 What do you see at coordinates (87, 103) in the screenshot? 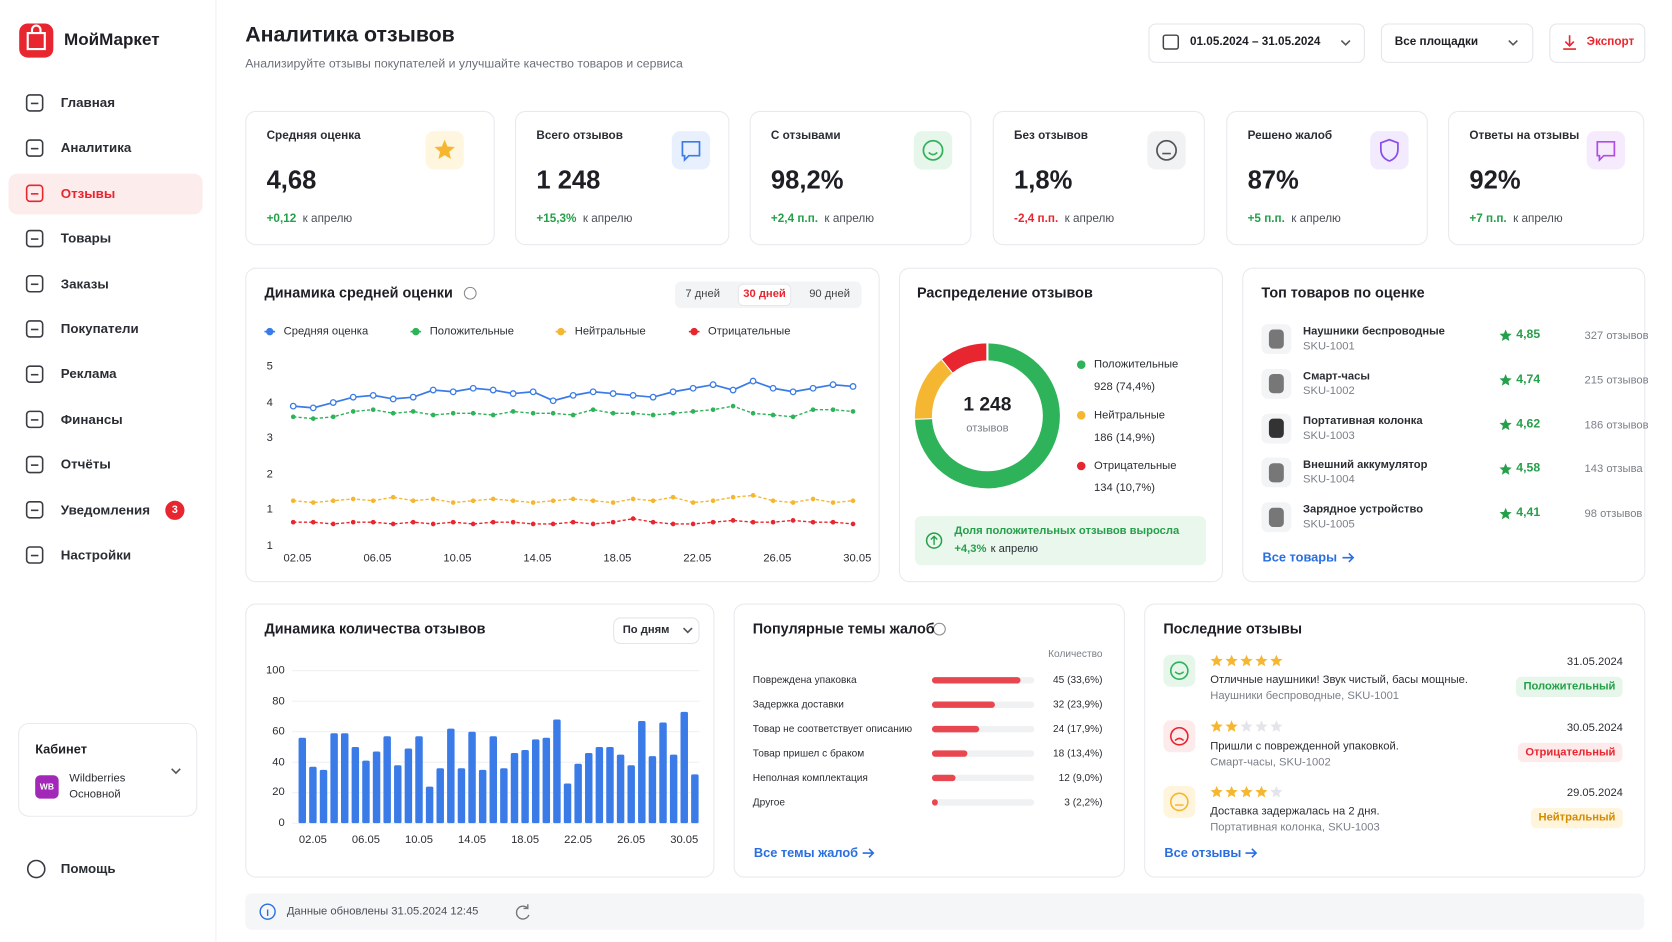
I see `nav-item: Главная` at bounding box center [87, 103].